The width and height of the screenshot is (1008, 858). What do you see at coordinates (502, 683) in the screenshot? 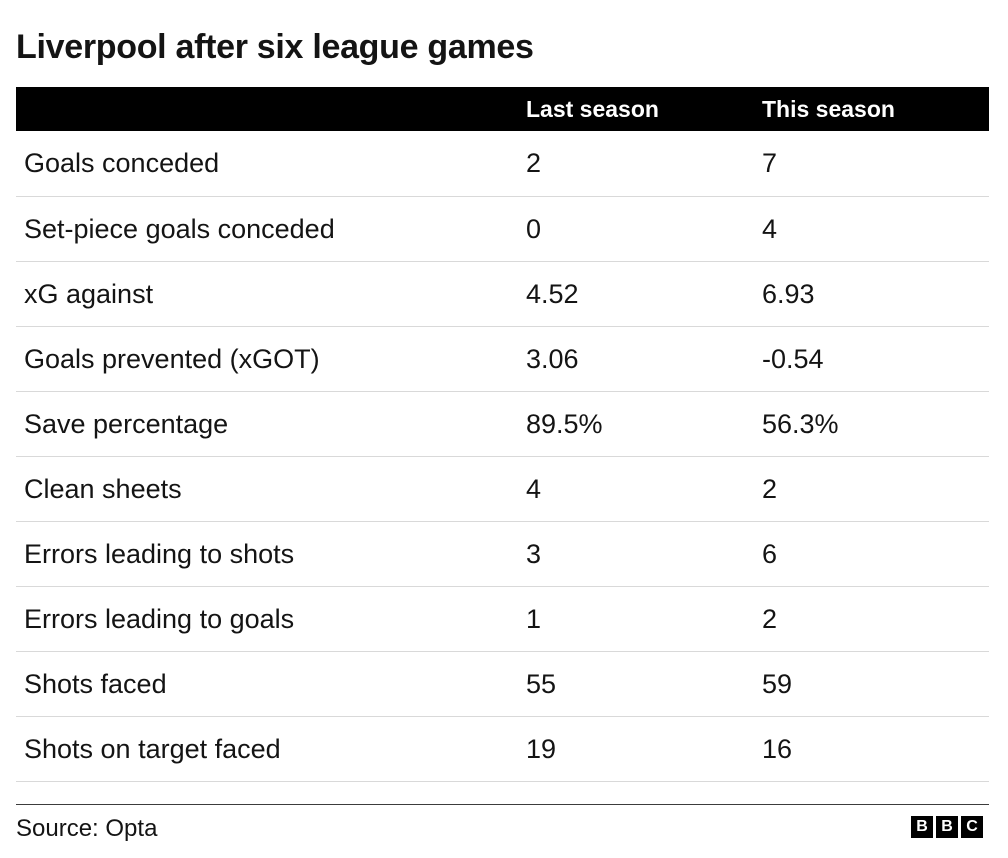
I see `table-row: Shots faced 55 59` at bounding box center [502, 683].